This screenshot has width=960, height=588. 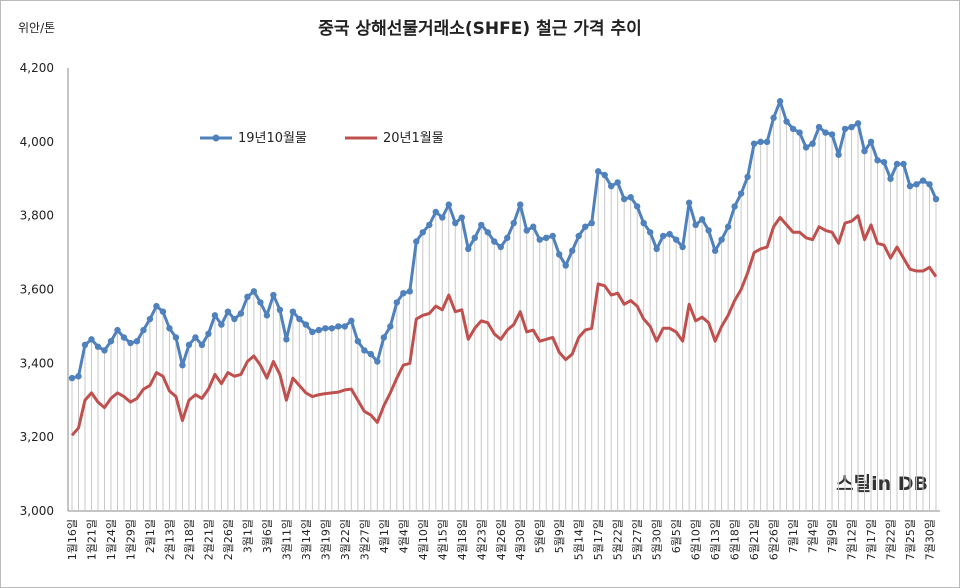 I want to click on x-tick-label: 7월25일, so click(x=910, y=539).